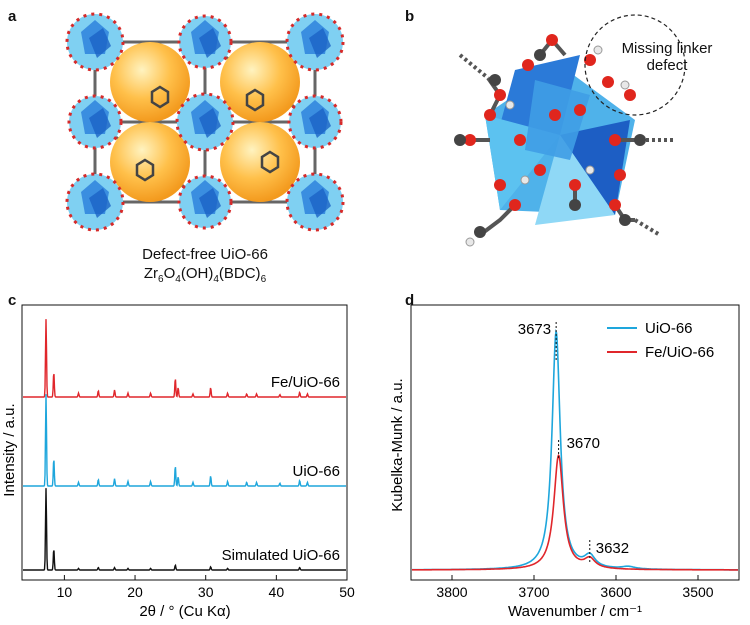  I want to click on ir-legend-label: Fe/UiO-66, so click(679, 352).